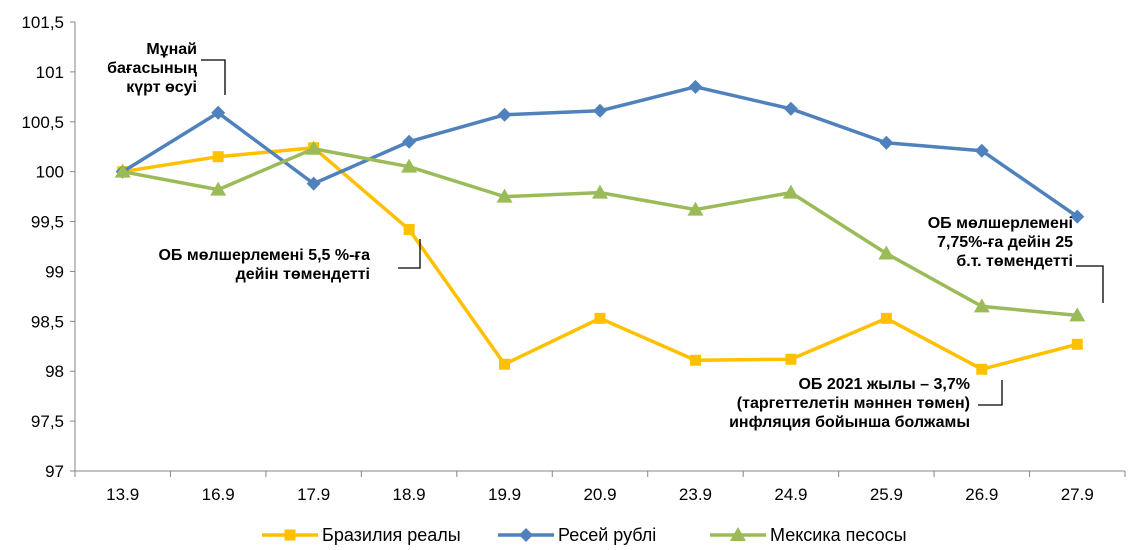 This screenshot has height=550, width=1144. What do you see at coordinates (1077, 494) in the screenshot?
I see `x-tick-label: 27.9` at bounding box center [1077, 494].